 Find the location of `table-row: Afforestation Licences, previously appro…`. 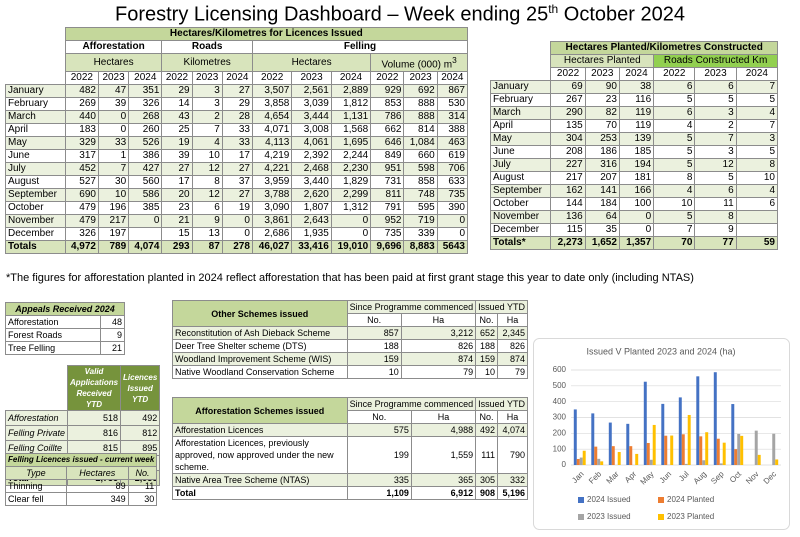

table-row: Afforestation Licences, previously appro… is located at coordinates (350, 455).